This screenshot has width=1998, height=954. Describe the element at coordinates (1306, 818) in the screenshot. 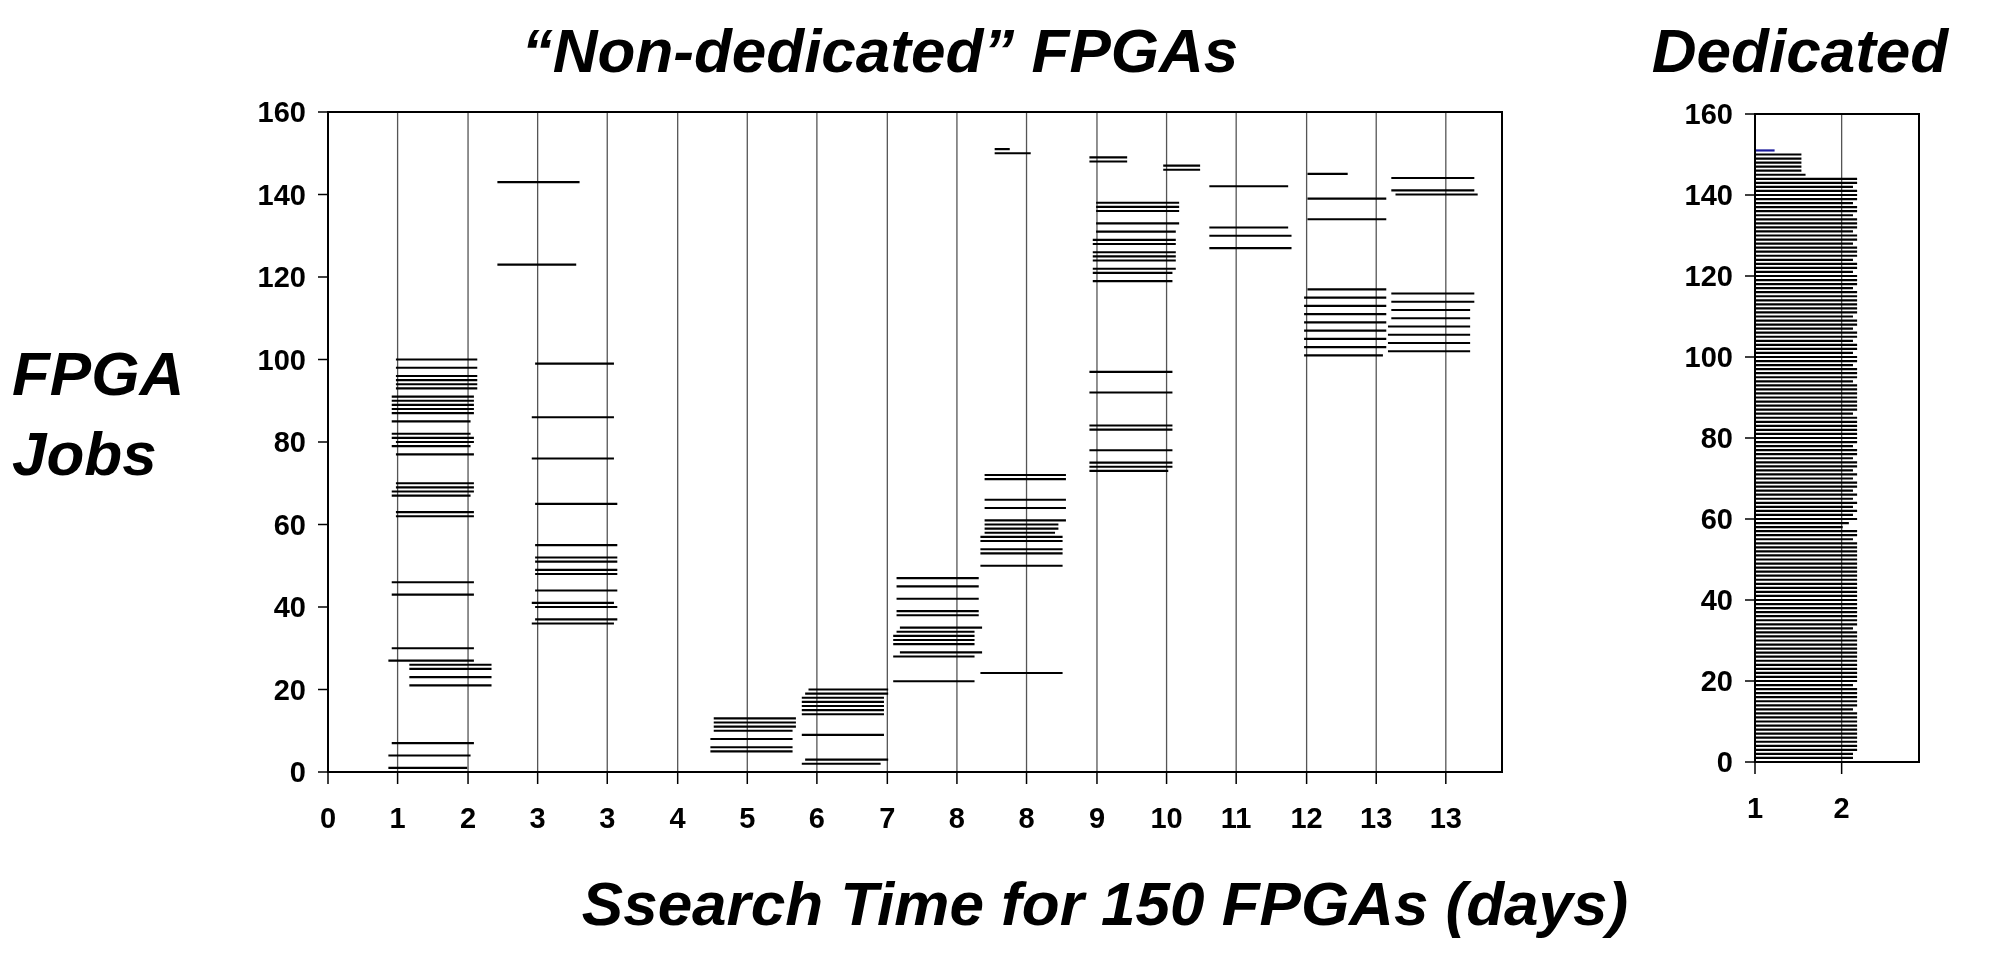

I see `x-tick-label: 12` at that location.